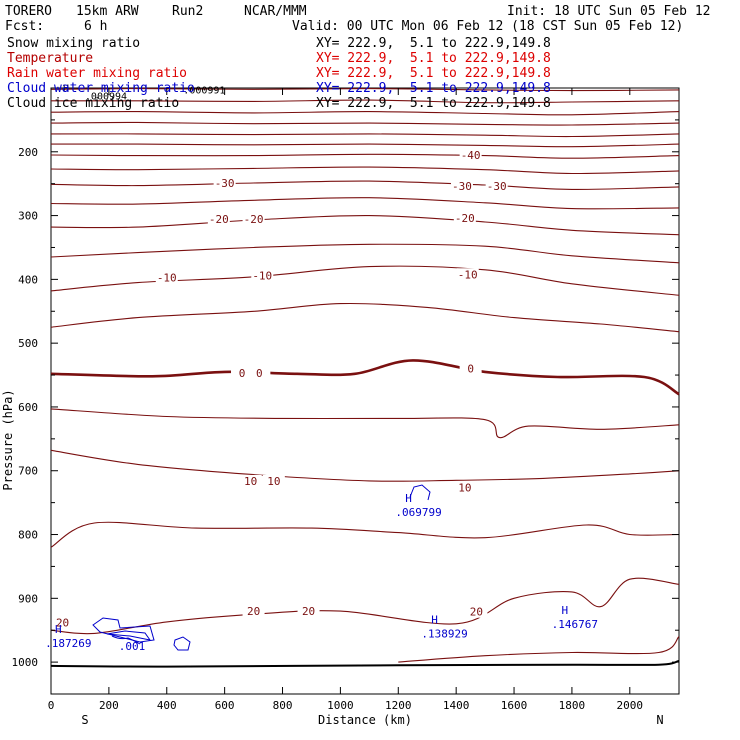  What do you see at coordinates (25, 662) in the screenshot?
I see `y-tick-label: 1000` at bounding box center [25, 662].